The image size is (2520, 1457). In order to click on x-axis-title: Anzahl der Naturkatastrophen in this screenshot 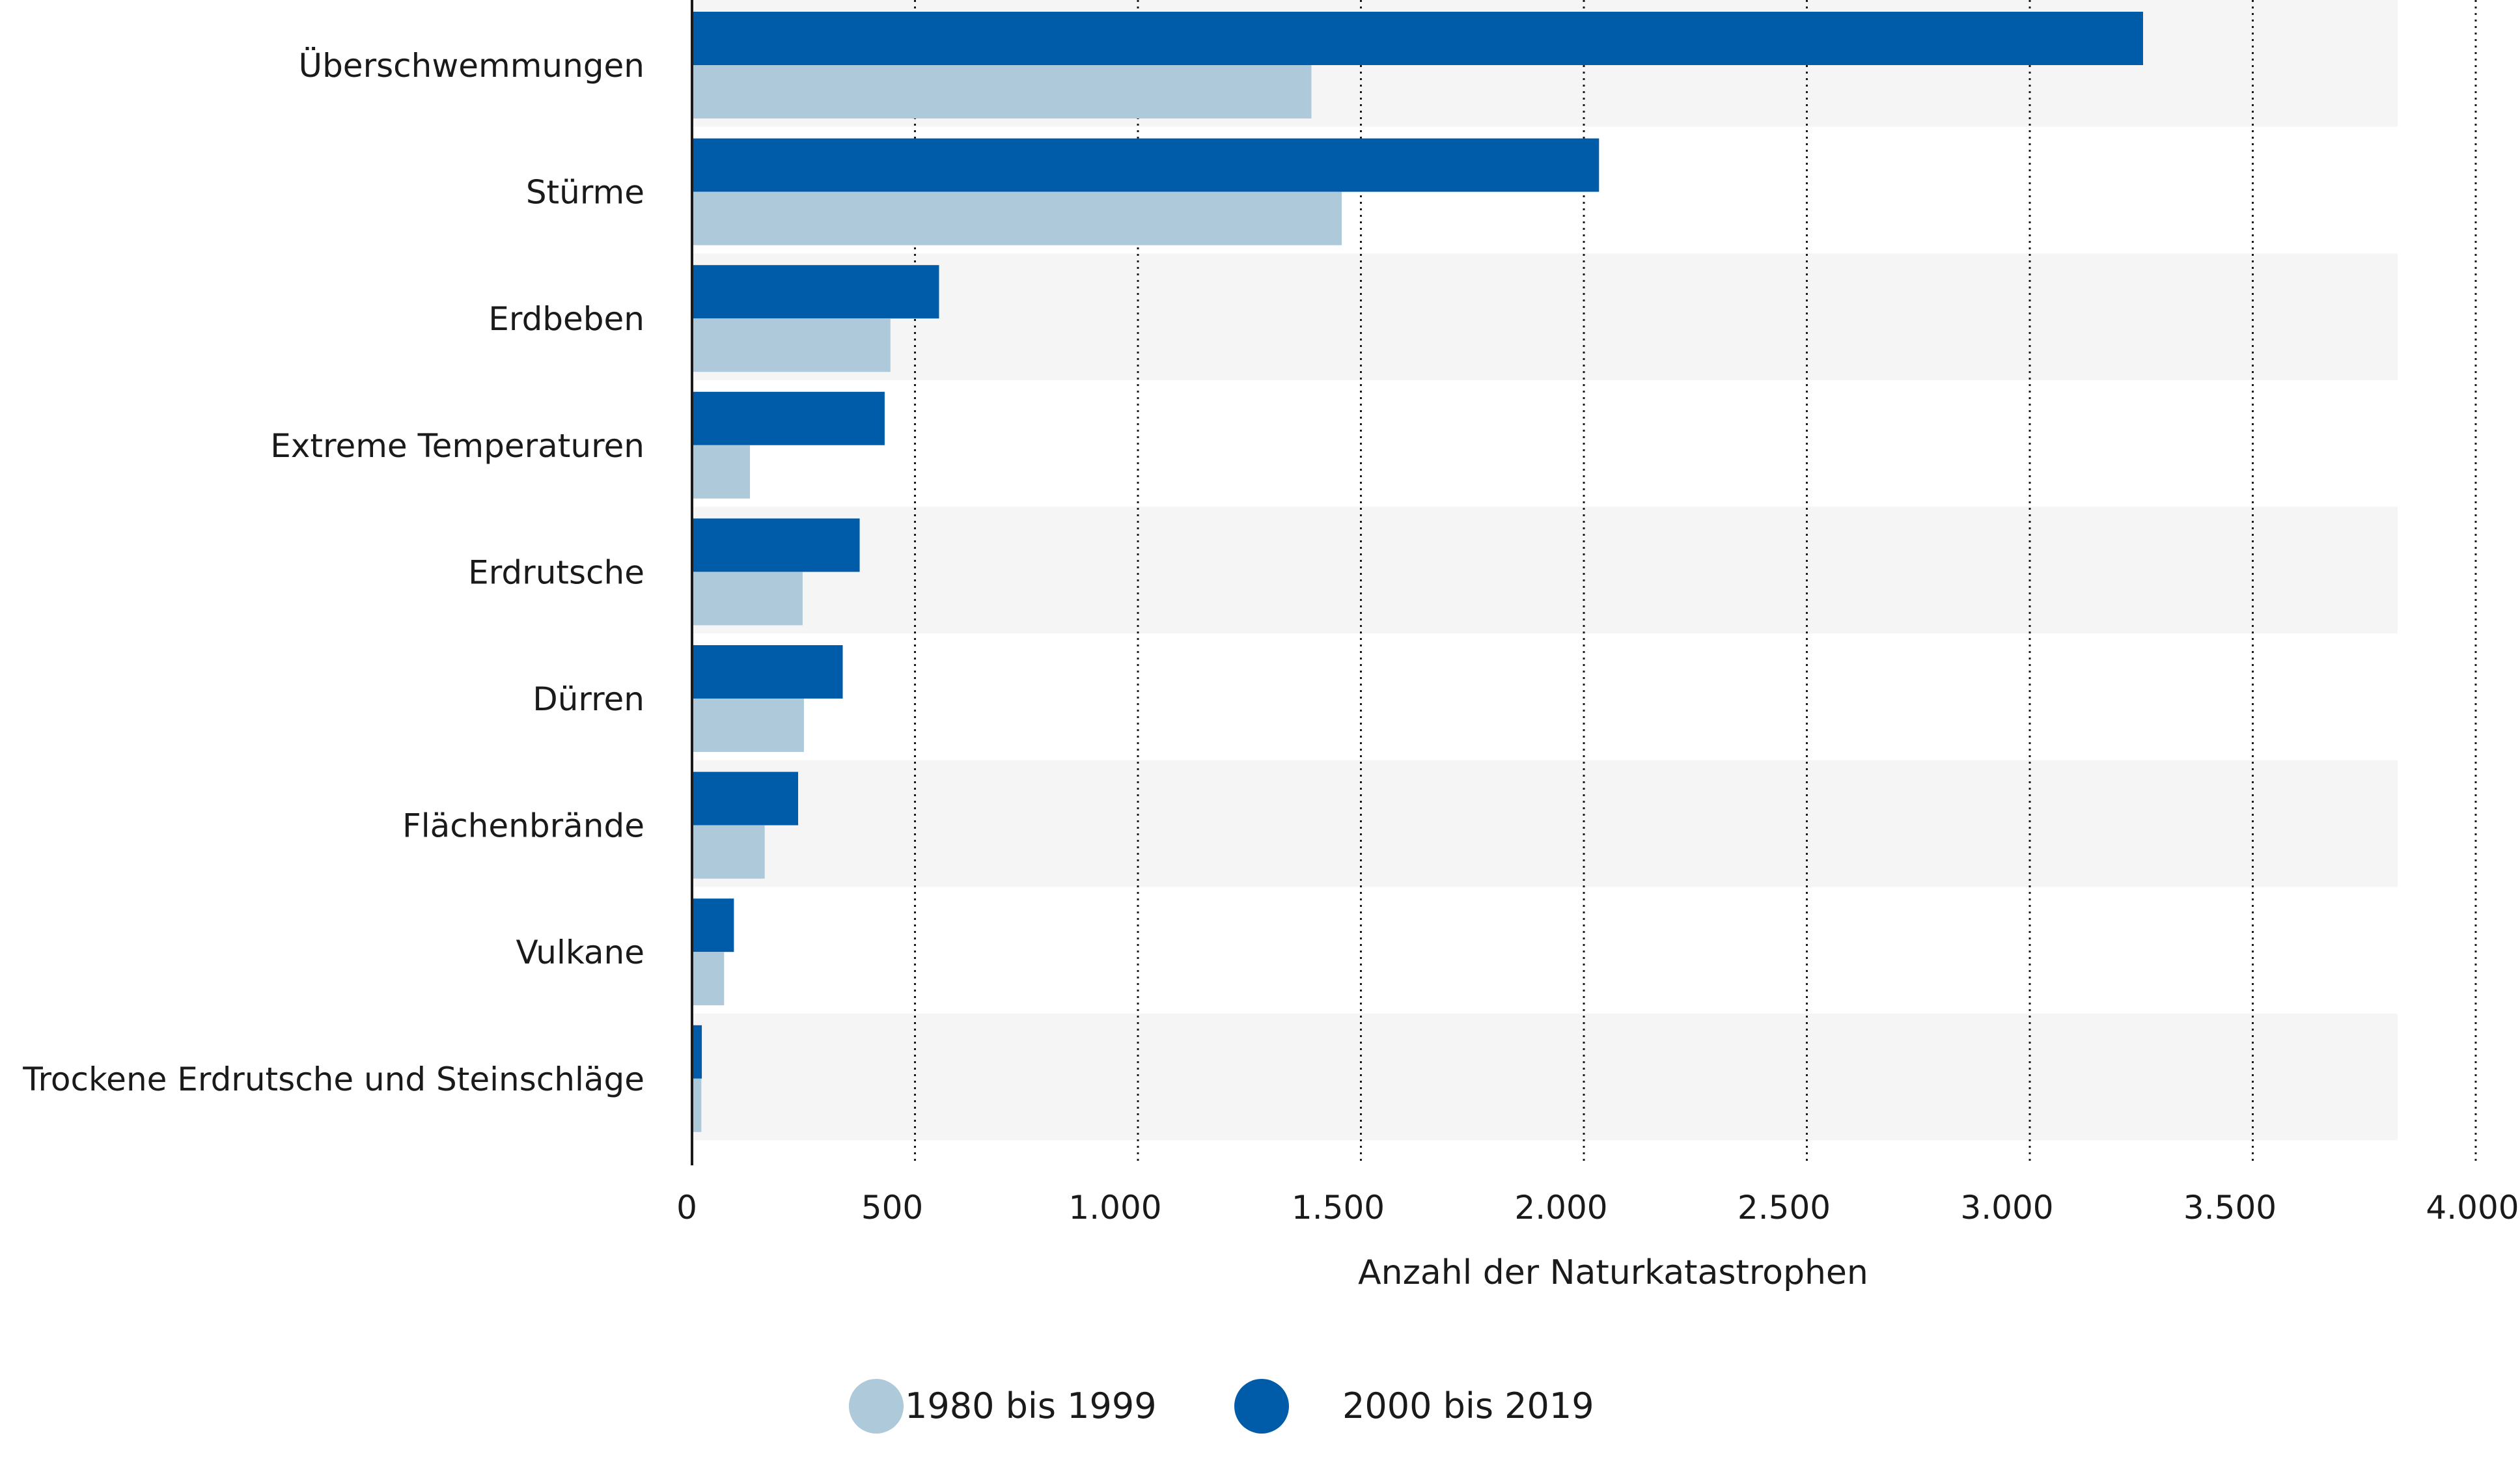, I will do `click(1613, 1272)`.